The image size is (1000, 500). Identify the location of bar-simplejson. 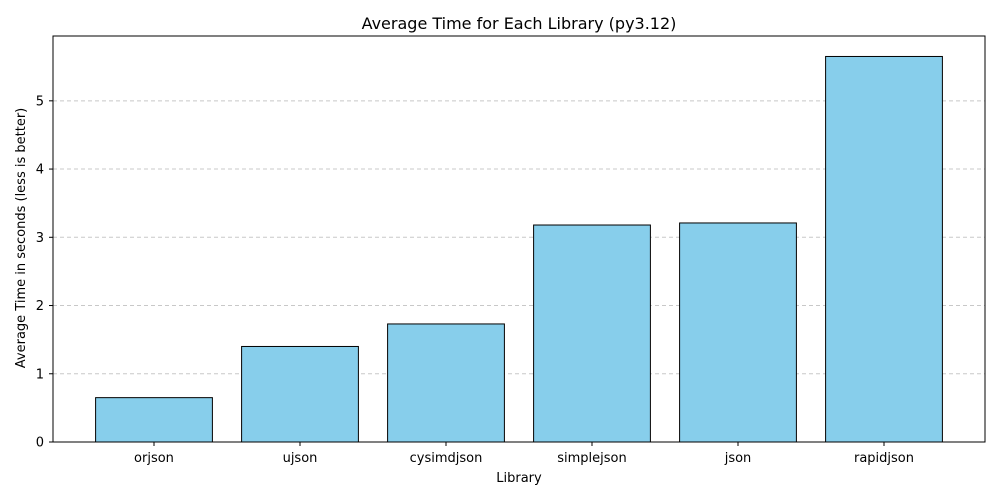
(592, 333).